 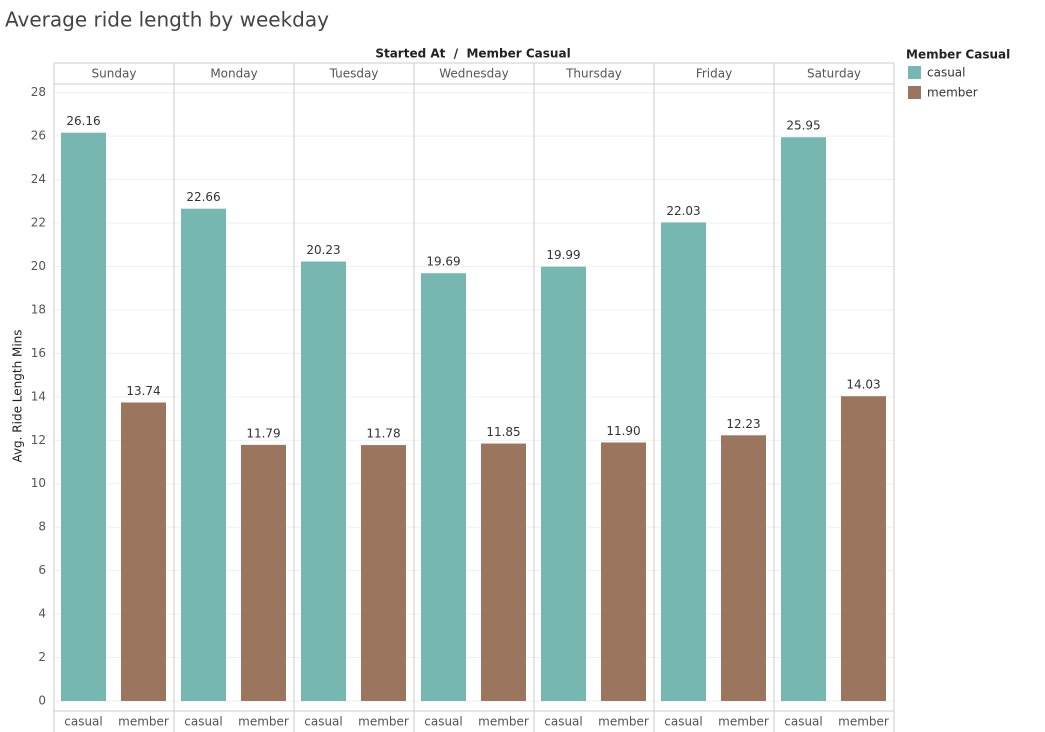 What do you see at coordinates (623, 431) in the screenshot?
I see `data-label: 11.90` at bounding box center [623, 431].